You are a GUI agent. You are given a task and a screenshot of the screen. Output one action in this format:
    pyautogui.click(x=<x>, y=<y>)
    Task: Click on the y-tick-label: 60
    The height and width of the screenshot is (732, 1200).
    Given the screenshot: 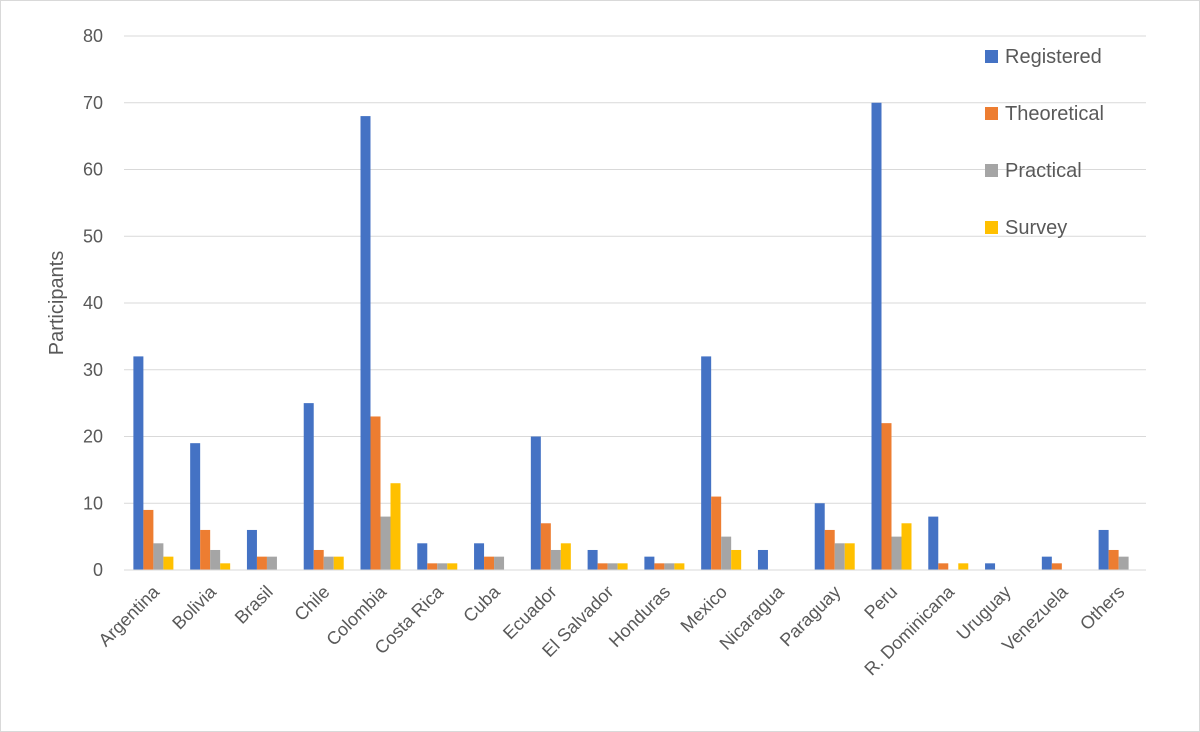 What is the action you would take?
    pyautogui.click(x=93, y=170)
    